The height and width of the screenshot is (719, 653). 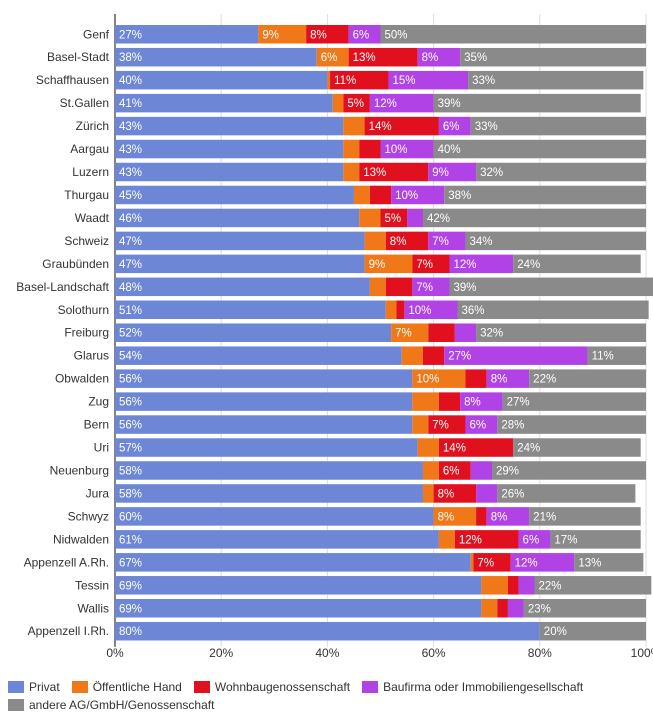 I want to click on category-label: Basel-Landschaft, so click(x=62, y=287).